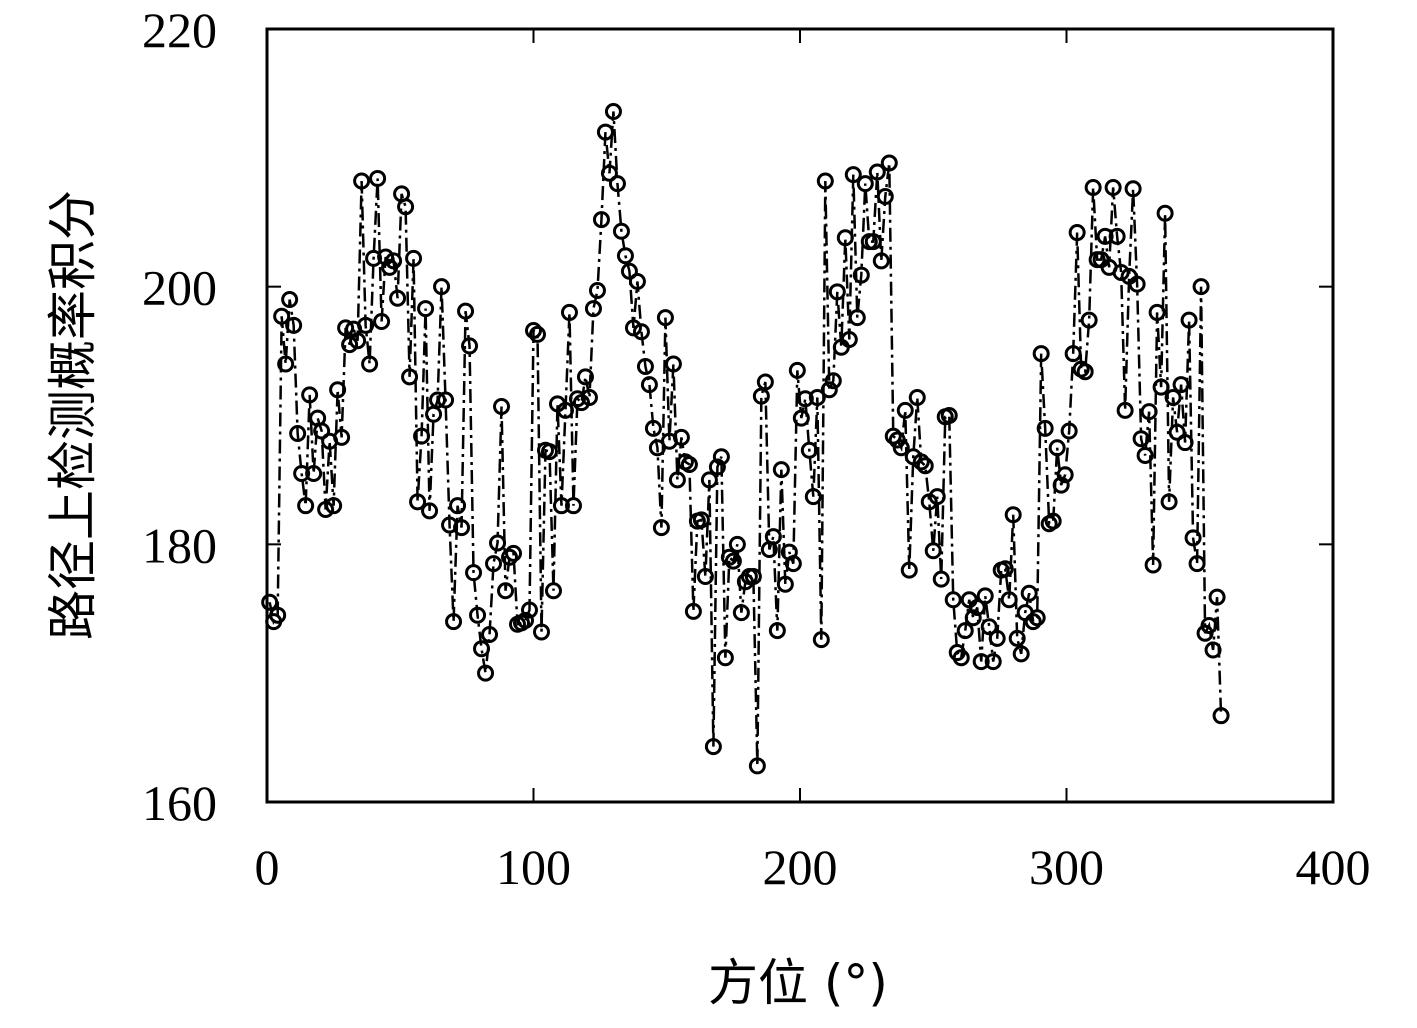 This screenshot has width=1417, height=1028. Describe the element at coordinates (798, 983) in the screenshot. I see `x-axis-label: 方位 (°)` at that location.